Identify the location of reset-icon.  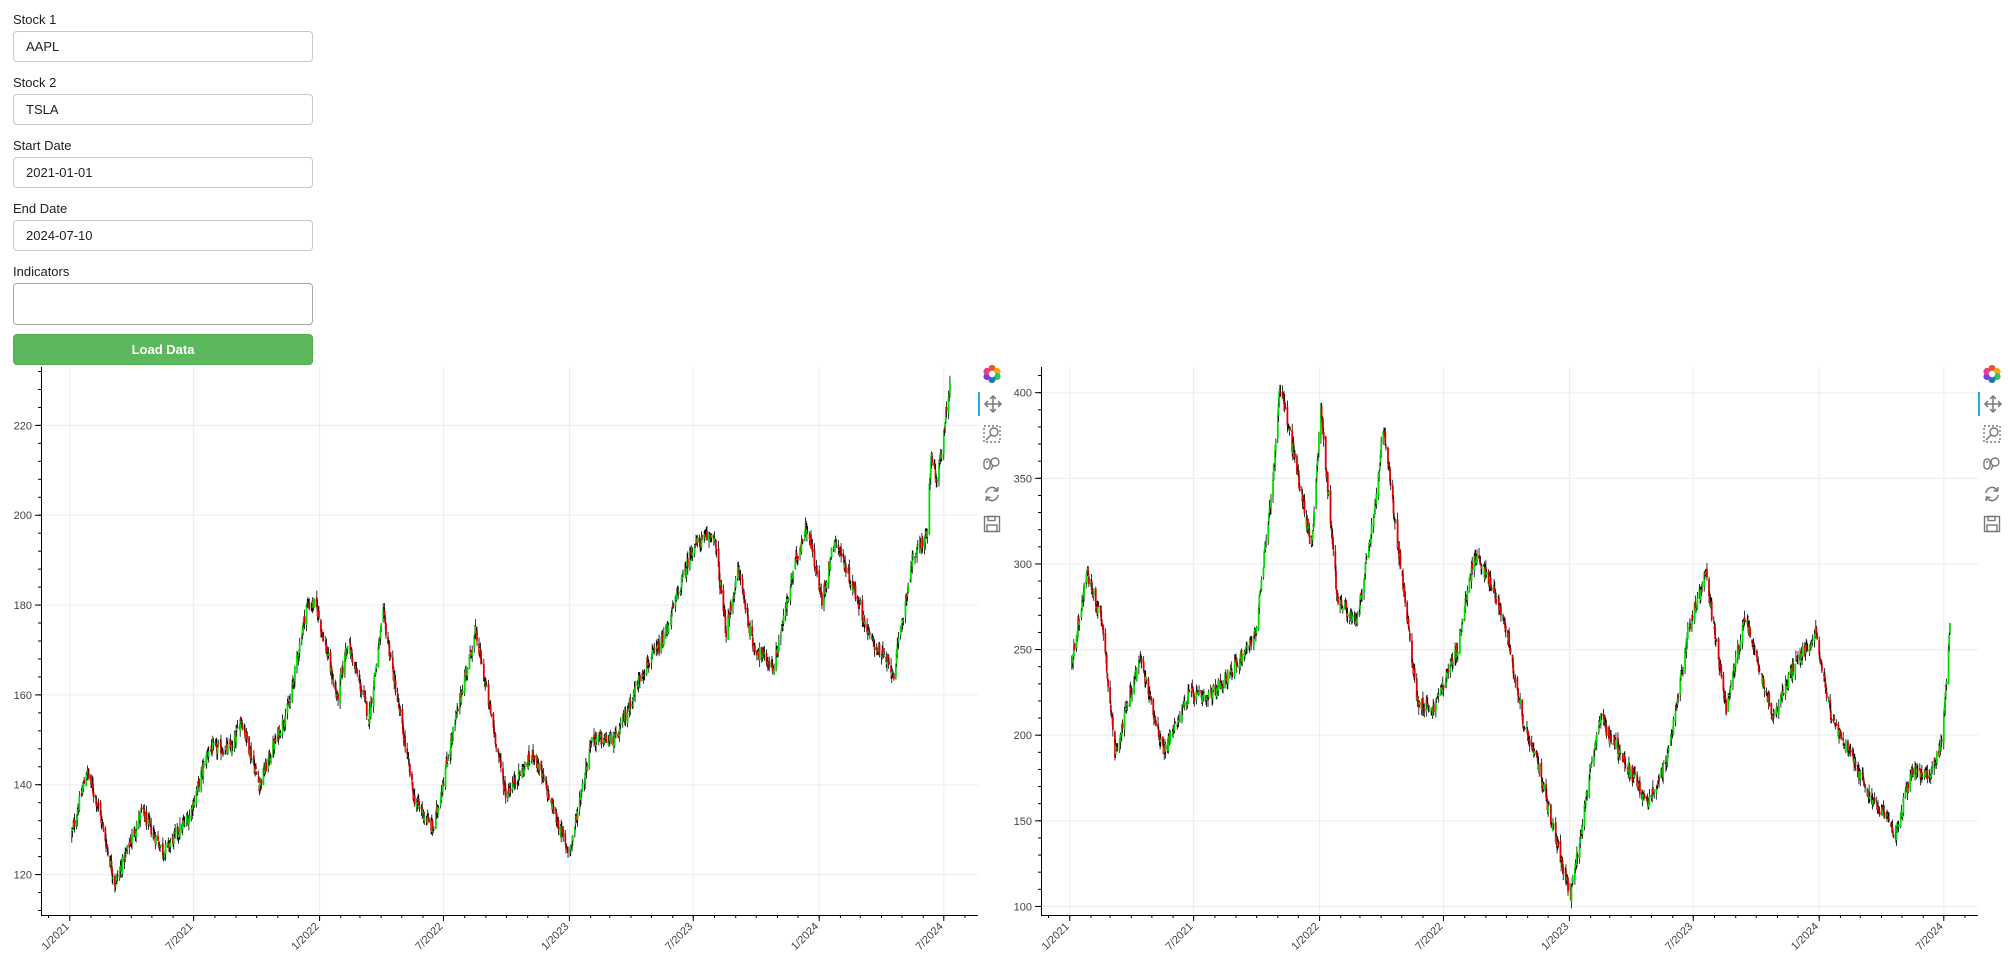
(992, 494).